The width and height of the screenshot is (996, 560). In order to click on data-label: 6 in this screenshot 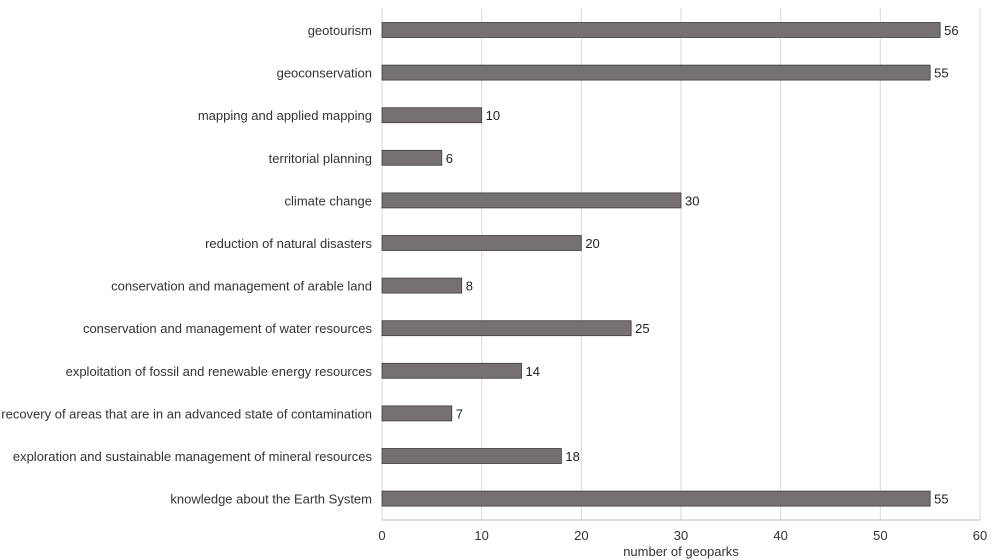, I will do `click(449, 158)`.